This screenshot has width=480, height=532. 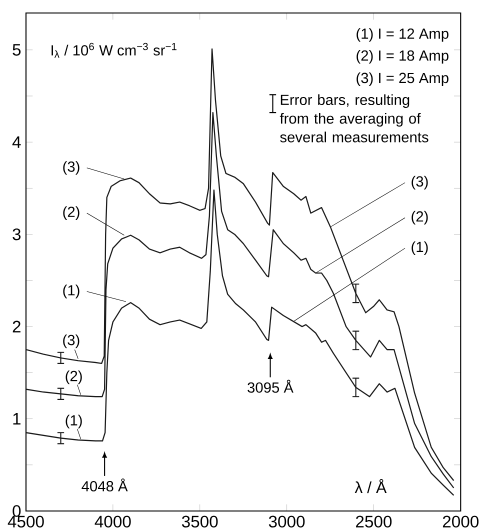 What do you see at coordinates (16, 419) in the screenshot?
I see `y-tick-label: 1` at bounding box center [16, 419].